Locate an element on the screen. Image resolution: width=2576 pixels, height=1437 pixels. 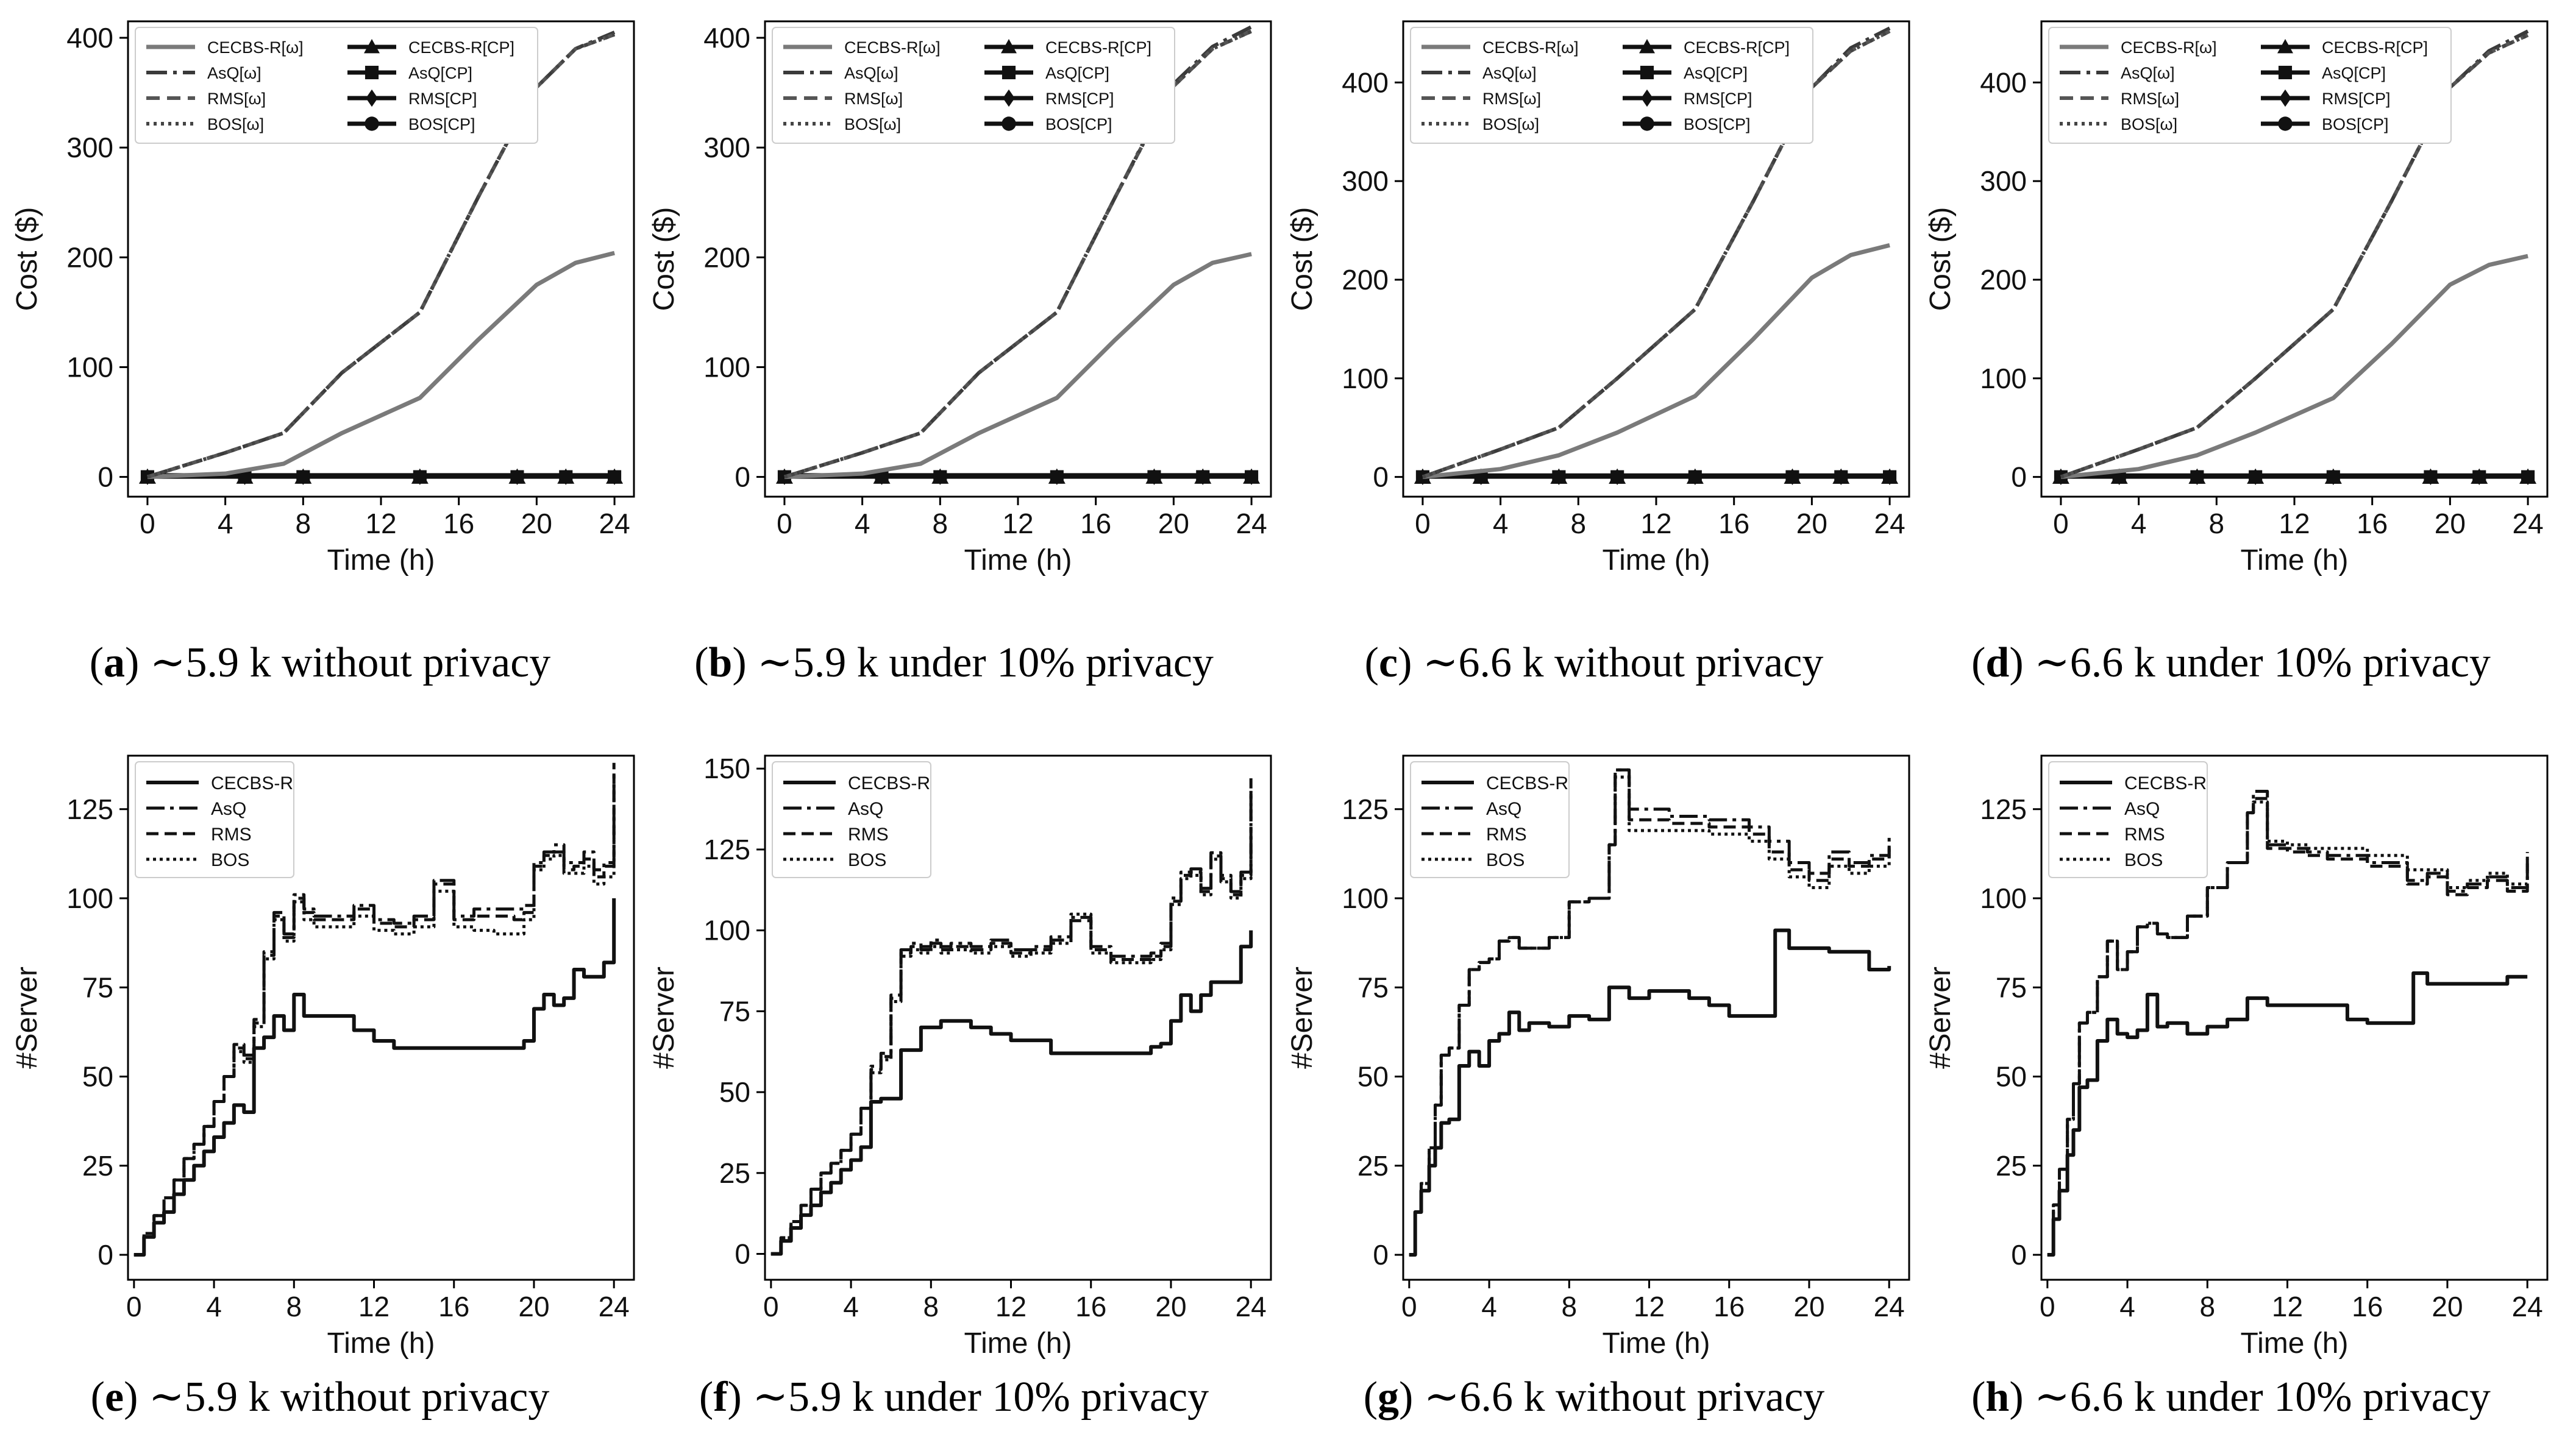
y-tick-label: 0 is located at coordinates (1381, 1255).